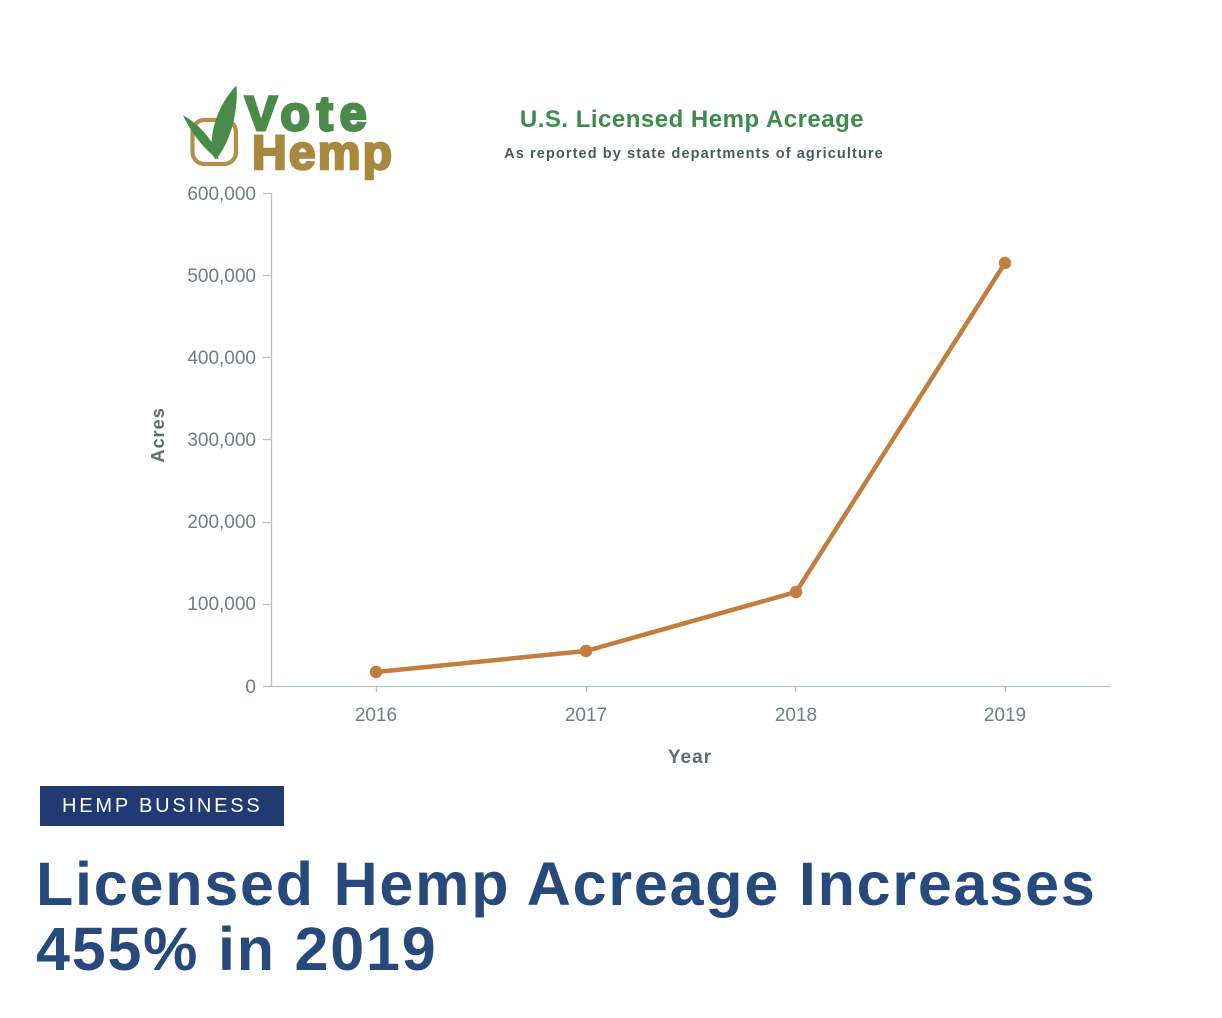 Image resolution: width=1222 pixels, height=1018 pixels. I want to click on svg-text: 600,000, so click(221, 194).